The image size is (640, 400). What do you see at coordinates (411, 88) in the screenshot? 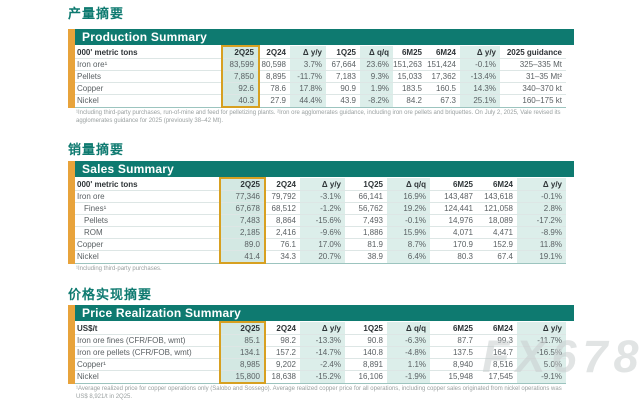
I see `value-cell: 183.5` at bounding box center [411, 88].